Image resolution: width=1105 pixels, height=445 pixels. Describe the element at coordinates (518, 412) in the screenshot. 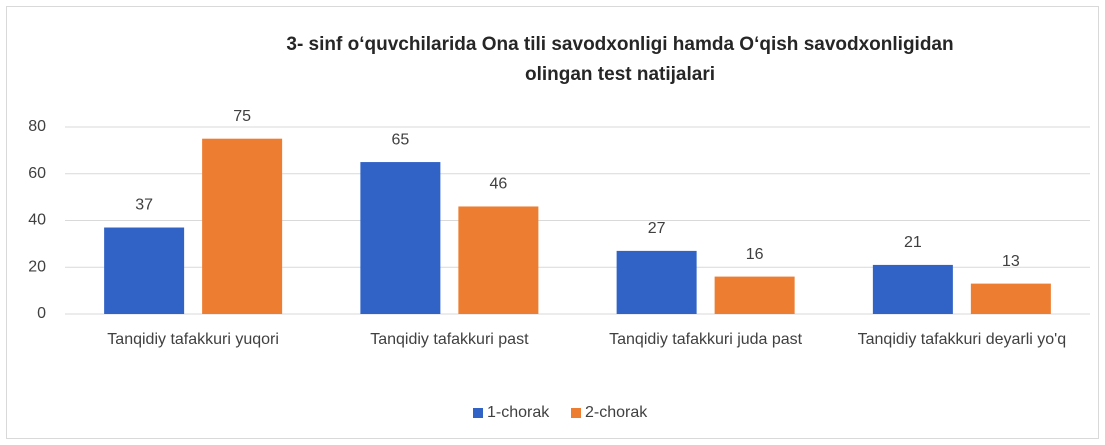

I see `legend-label: 1-chorak` at that location.